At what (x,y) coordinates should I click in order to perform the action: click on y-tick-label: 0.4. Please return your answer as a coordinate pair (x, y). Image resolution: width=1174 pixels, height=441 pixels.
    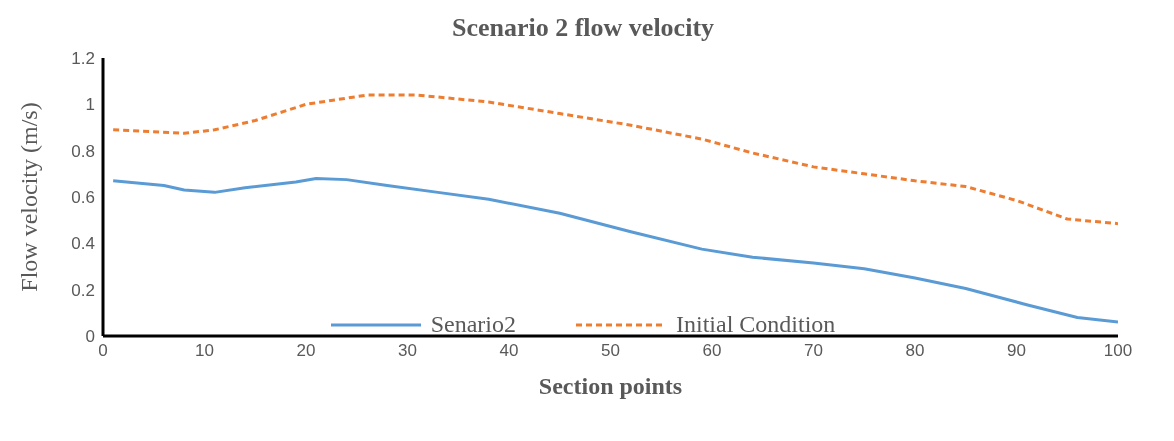
    Looking at the image, I should click on (83, 244).